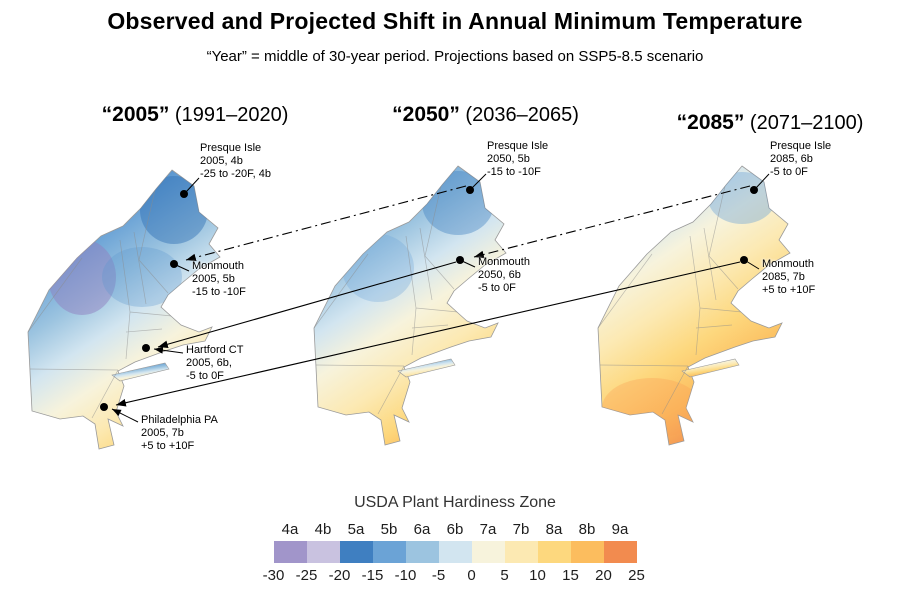 The image size is (910, 608). I want to click on annotation-detail: 2005, 7b, so click(162, 433).